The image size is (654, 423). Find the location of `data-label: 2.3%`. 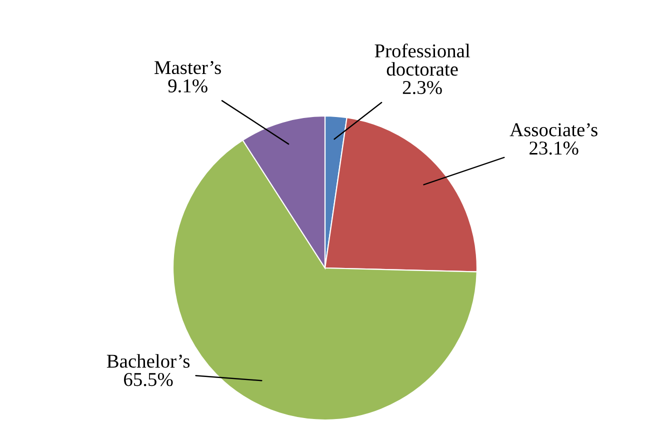

data-label: 2.3% is located at coordinates (422, 87).